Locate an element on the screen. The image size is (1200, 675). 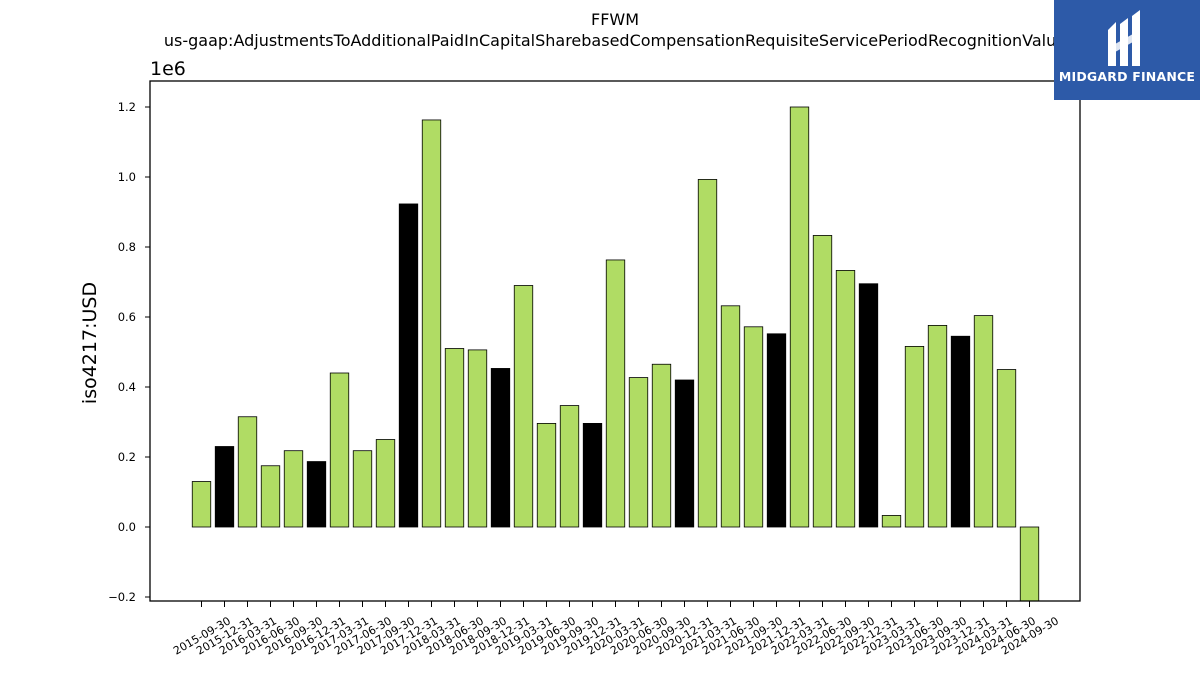
logo-text: MIDGARD FINANCE is located at coordinates (1127, 76).